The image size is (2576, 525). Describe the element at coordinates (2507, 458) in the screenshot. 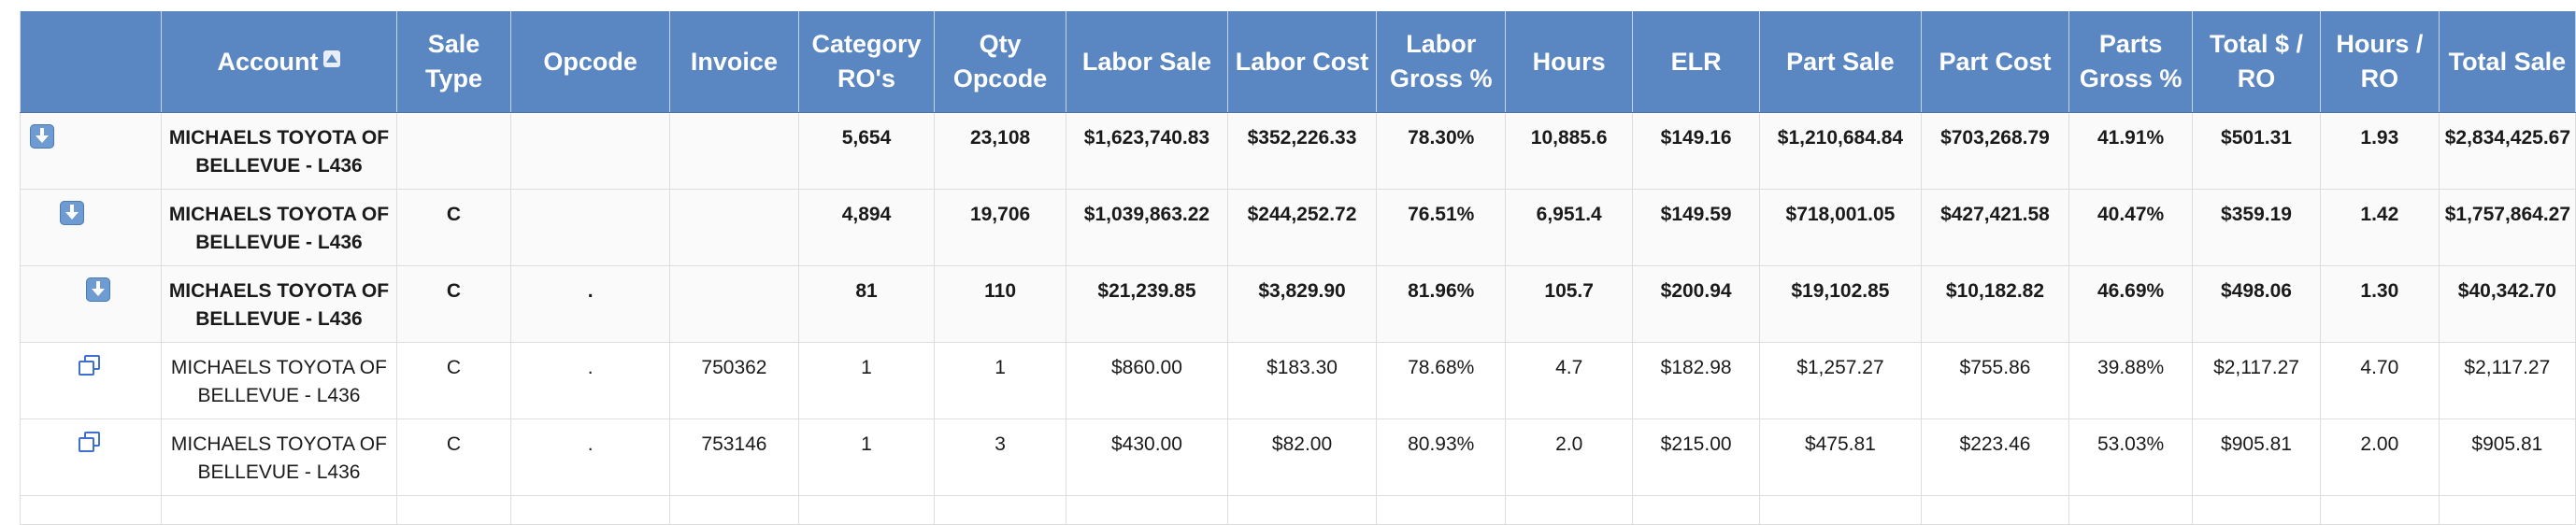

I see `cell-total-sale: $905.81` at that location.